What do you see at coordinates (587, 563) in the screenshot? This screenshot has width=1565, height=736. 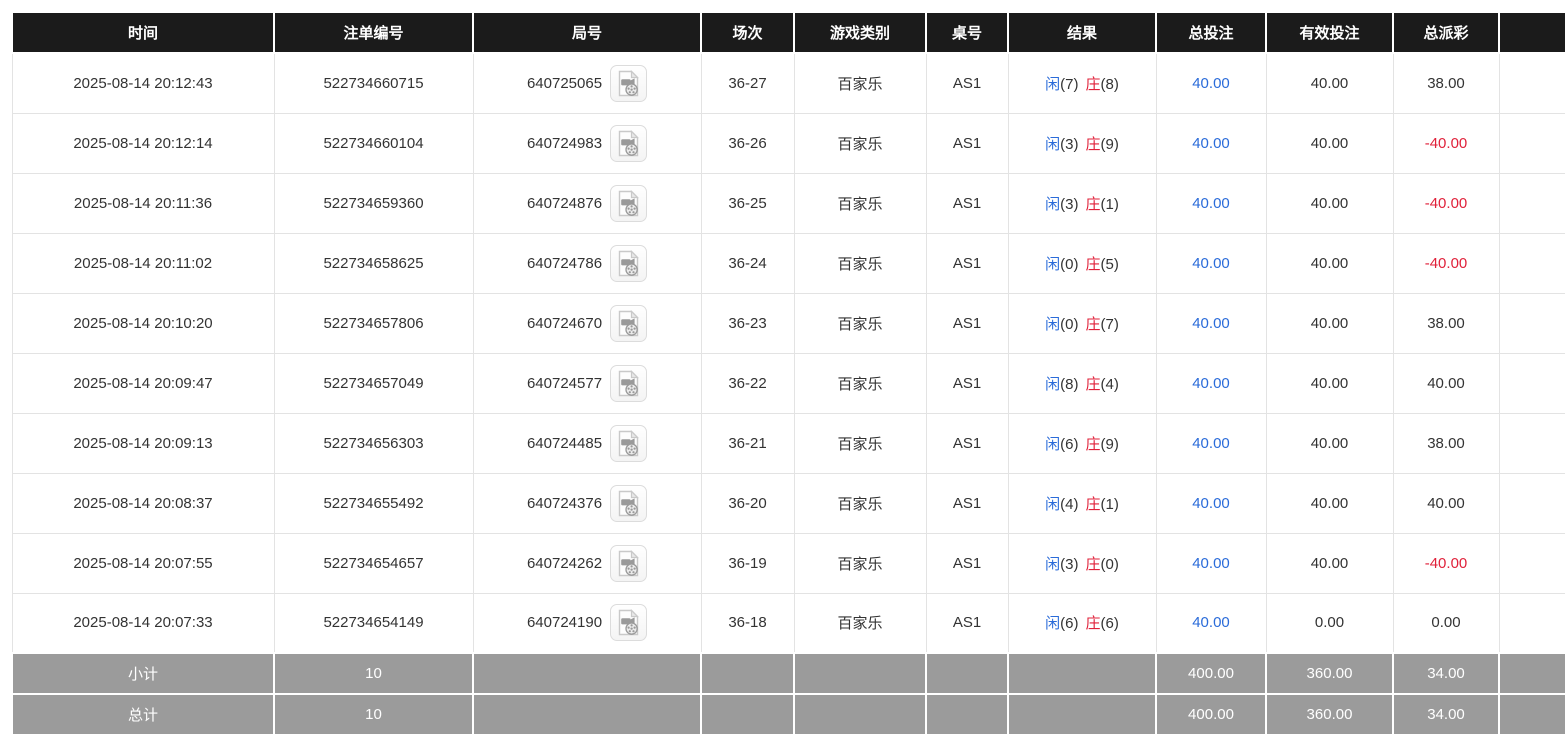 I see `cell-round-id: 640724262` at bounding box center [587, 563].